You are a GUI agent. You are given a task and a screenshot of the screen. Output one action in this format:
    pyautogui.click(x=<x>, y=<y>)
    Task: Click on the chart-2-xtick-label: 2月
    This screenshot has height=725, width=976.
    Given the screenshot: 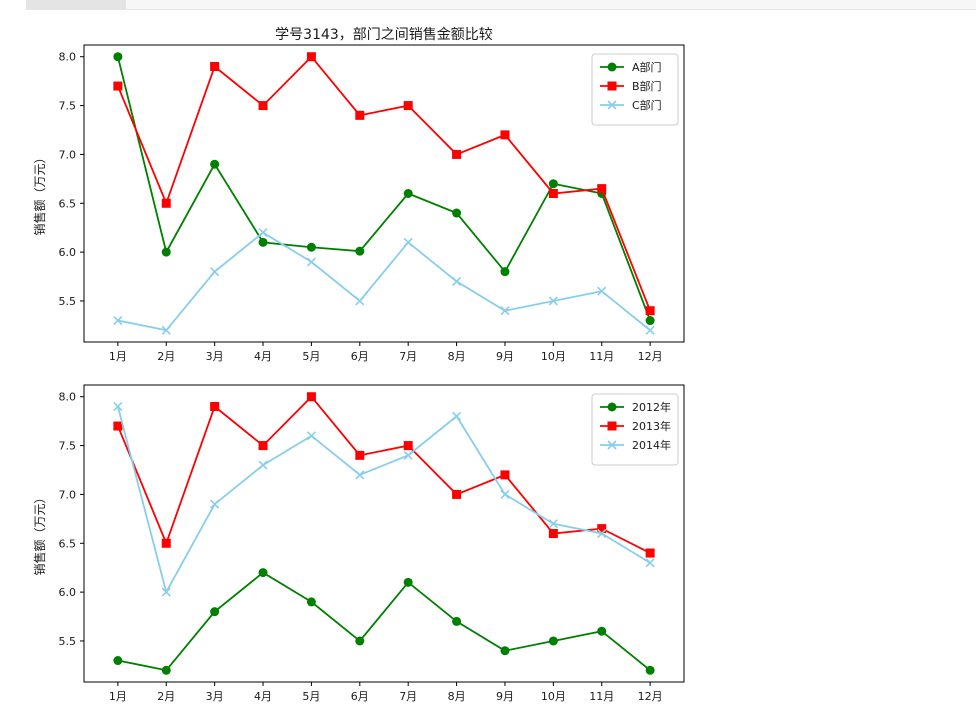 What is the action you would take?
    pyautogui.click(x=166, y=696)
    